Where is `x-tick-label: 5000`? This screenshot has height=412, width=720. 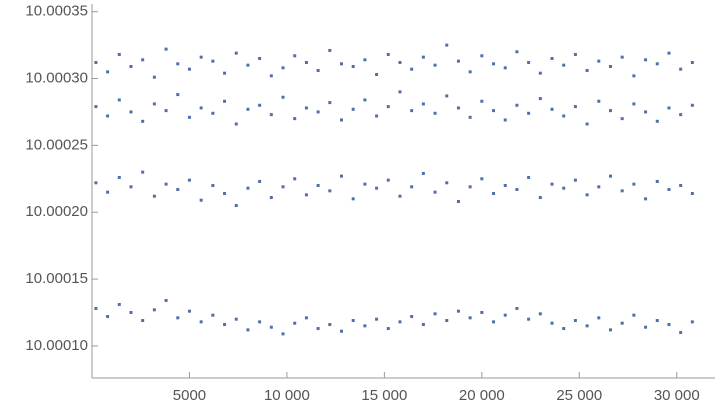 x-tick-label: 5000 is located at coordinates (189, 395).